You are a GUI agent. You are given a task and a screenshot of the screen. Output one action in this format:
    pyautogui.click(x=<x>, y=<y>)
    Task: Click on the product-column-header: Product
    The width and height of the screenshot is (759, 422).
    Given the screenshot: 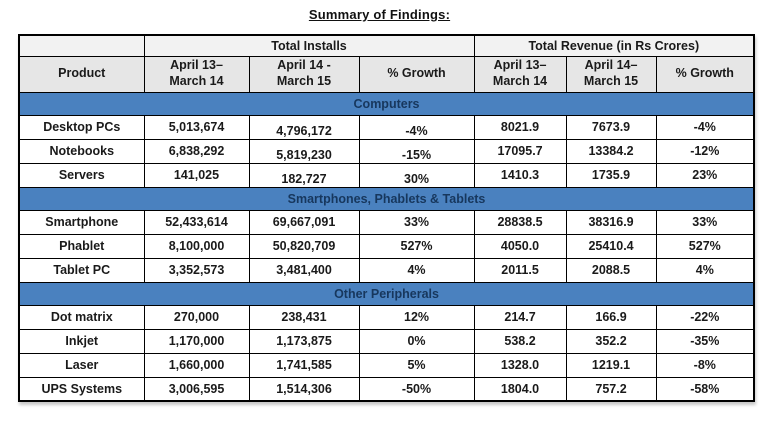 What is the action you would take?
    pyautogui.click(x=81, y=74)
    